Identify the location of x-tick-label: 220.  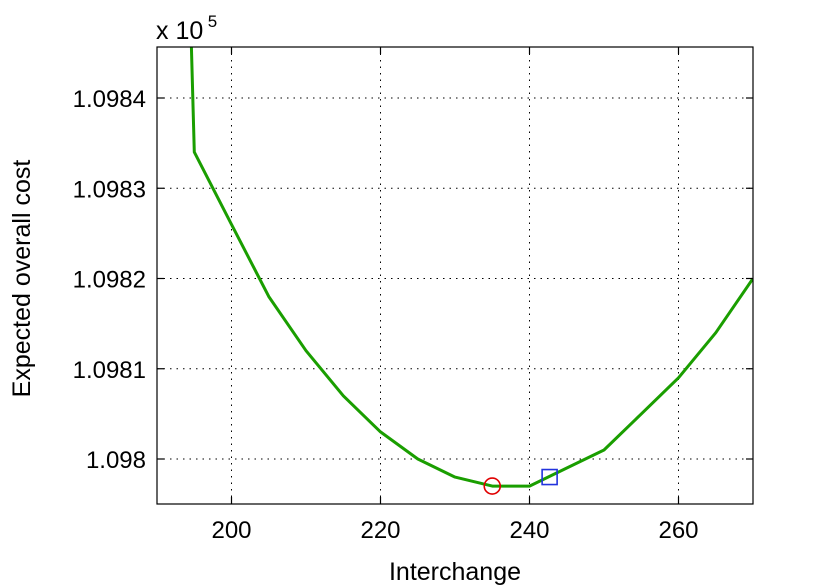
(380, 530).